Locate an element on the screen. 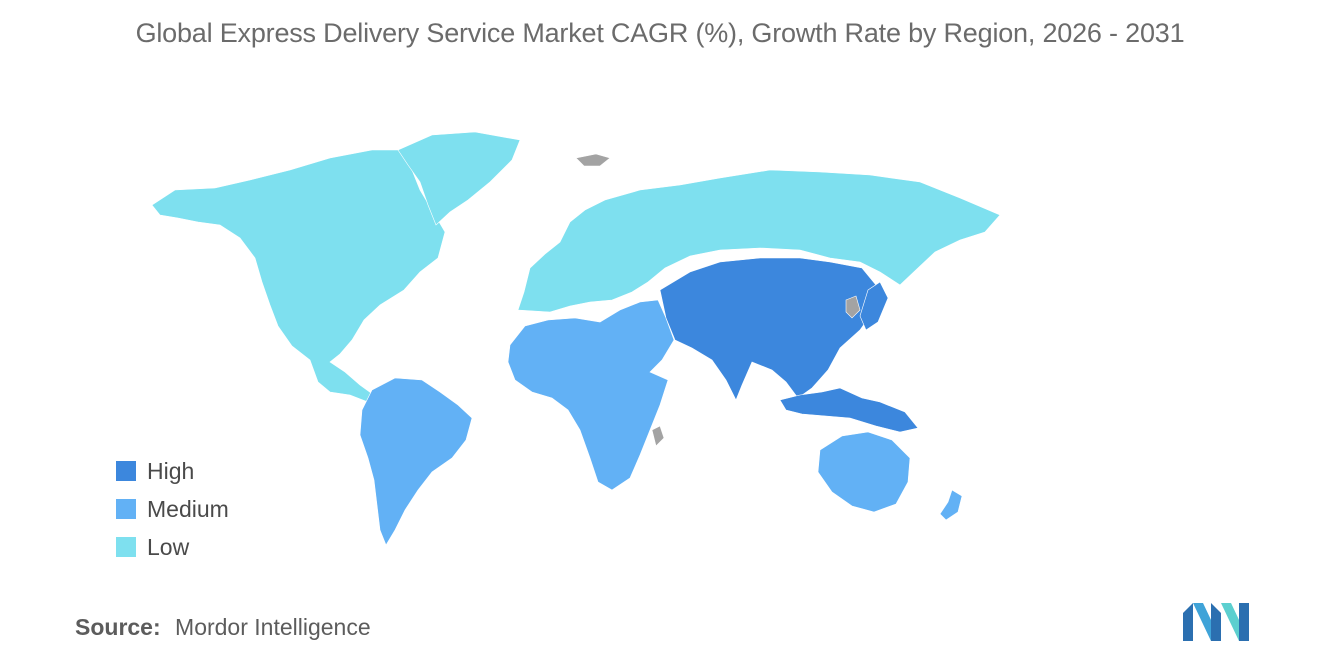 The width and height of the screenshot is (1320, 665). legend-label-high: High is located at coordinates (171, 470).